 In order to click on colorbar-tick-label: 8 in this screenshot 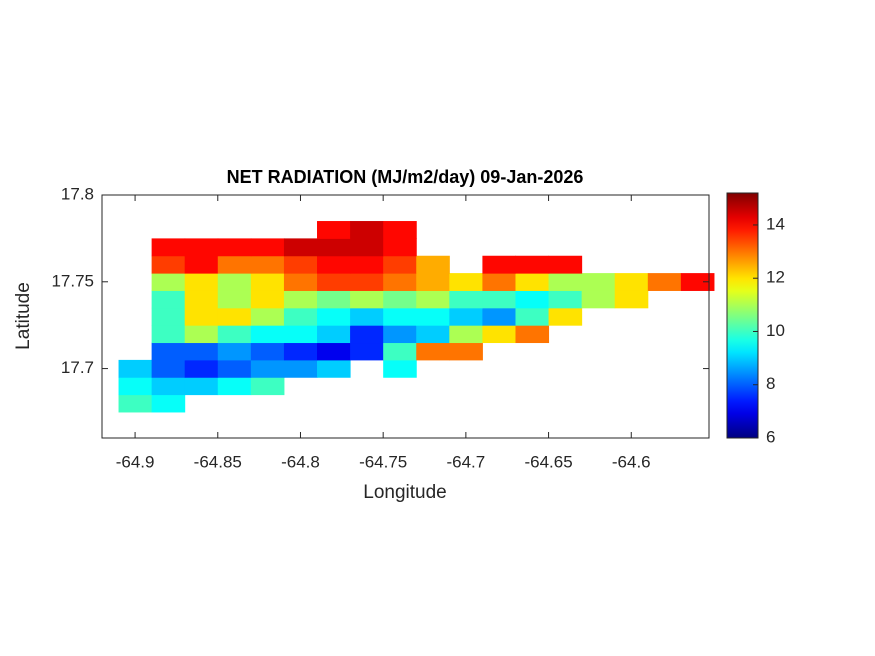, I will do `click(770, 383)`.